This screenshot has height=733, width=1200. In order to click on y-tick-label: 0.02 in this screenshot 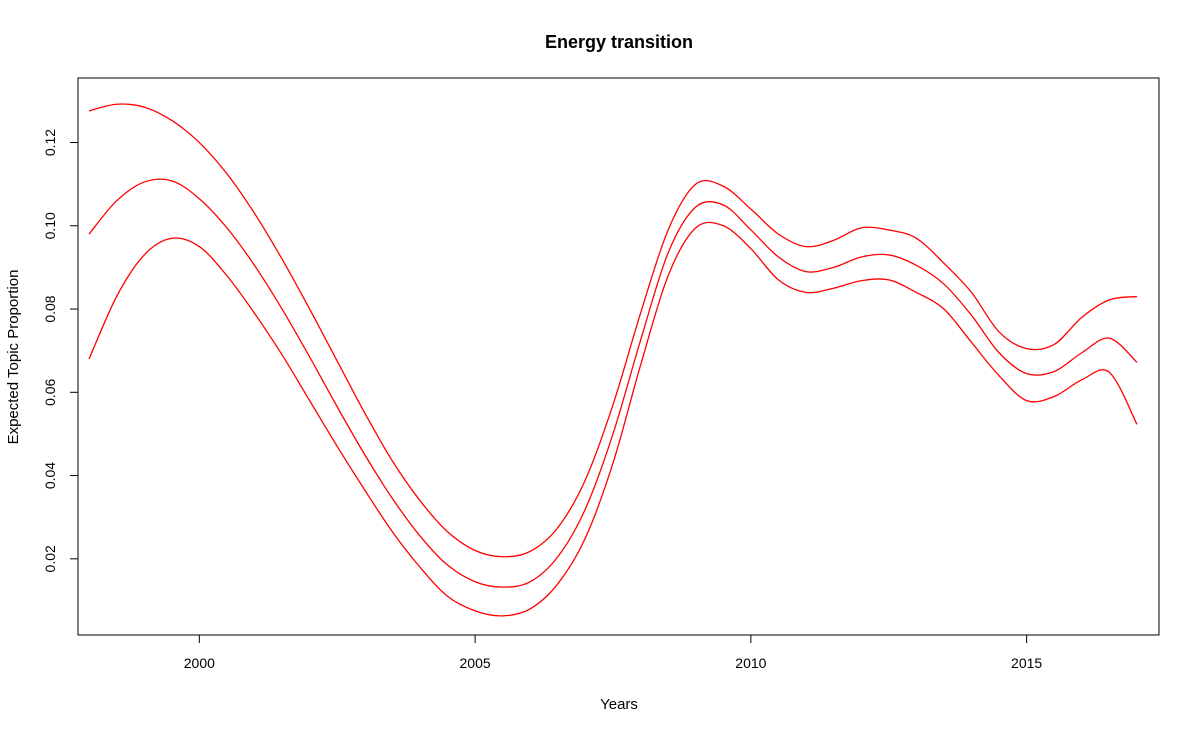, I will do `click(50, 558)`.